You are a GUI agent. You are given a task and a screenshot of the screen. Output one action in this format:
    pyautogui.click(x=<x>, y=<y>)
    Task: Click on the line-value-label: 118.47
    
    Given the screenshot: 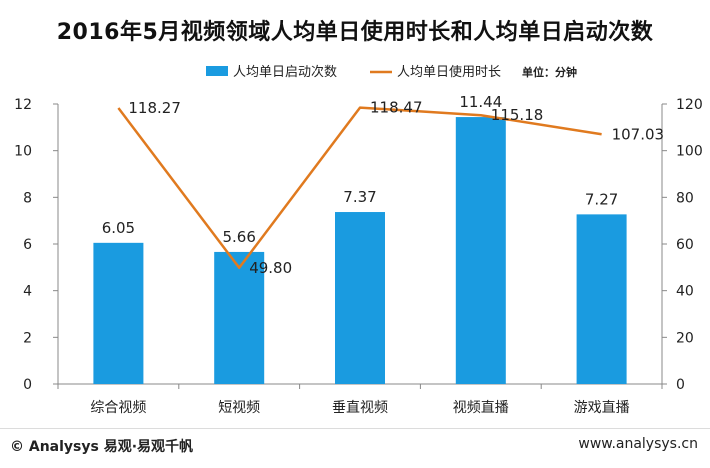 What is the action you would take?
    pyautogui.click(x=396, y=108)
    